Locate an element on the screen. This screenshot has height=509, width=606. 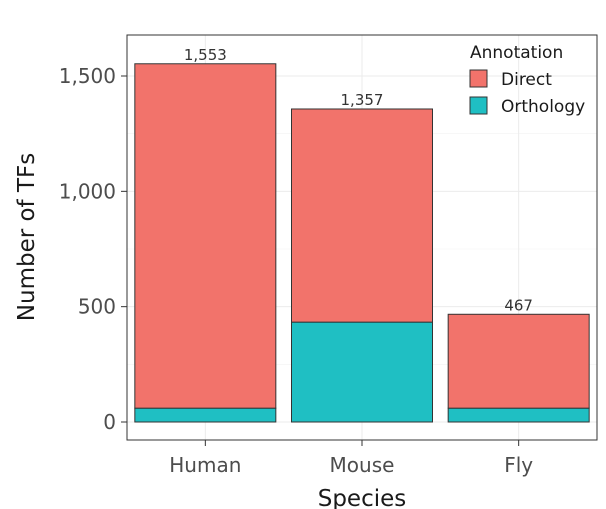
bar-fly-direct is located at coordinates (518, 361).